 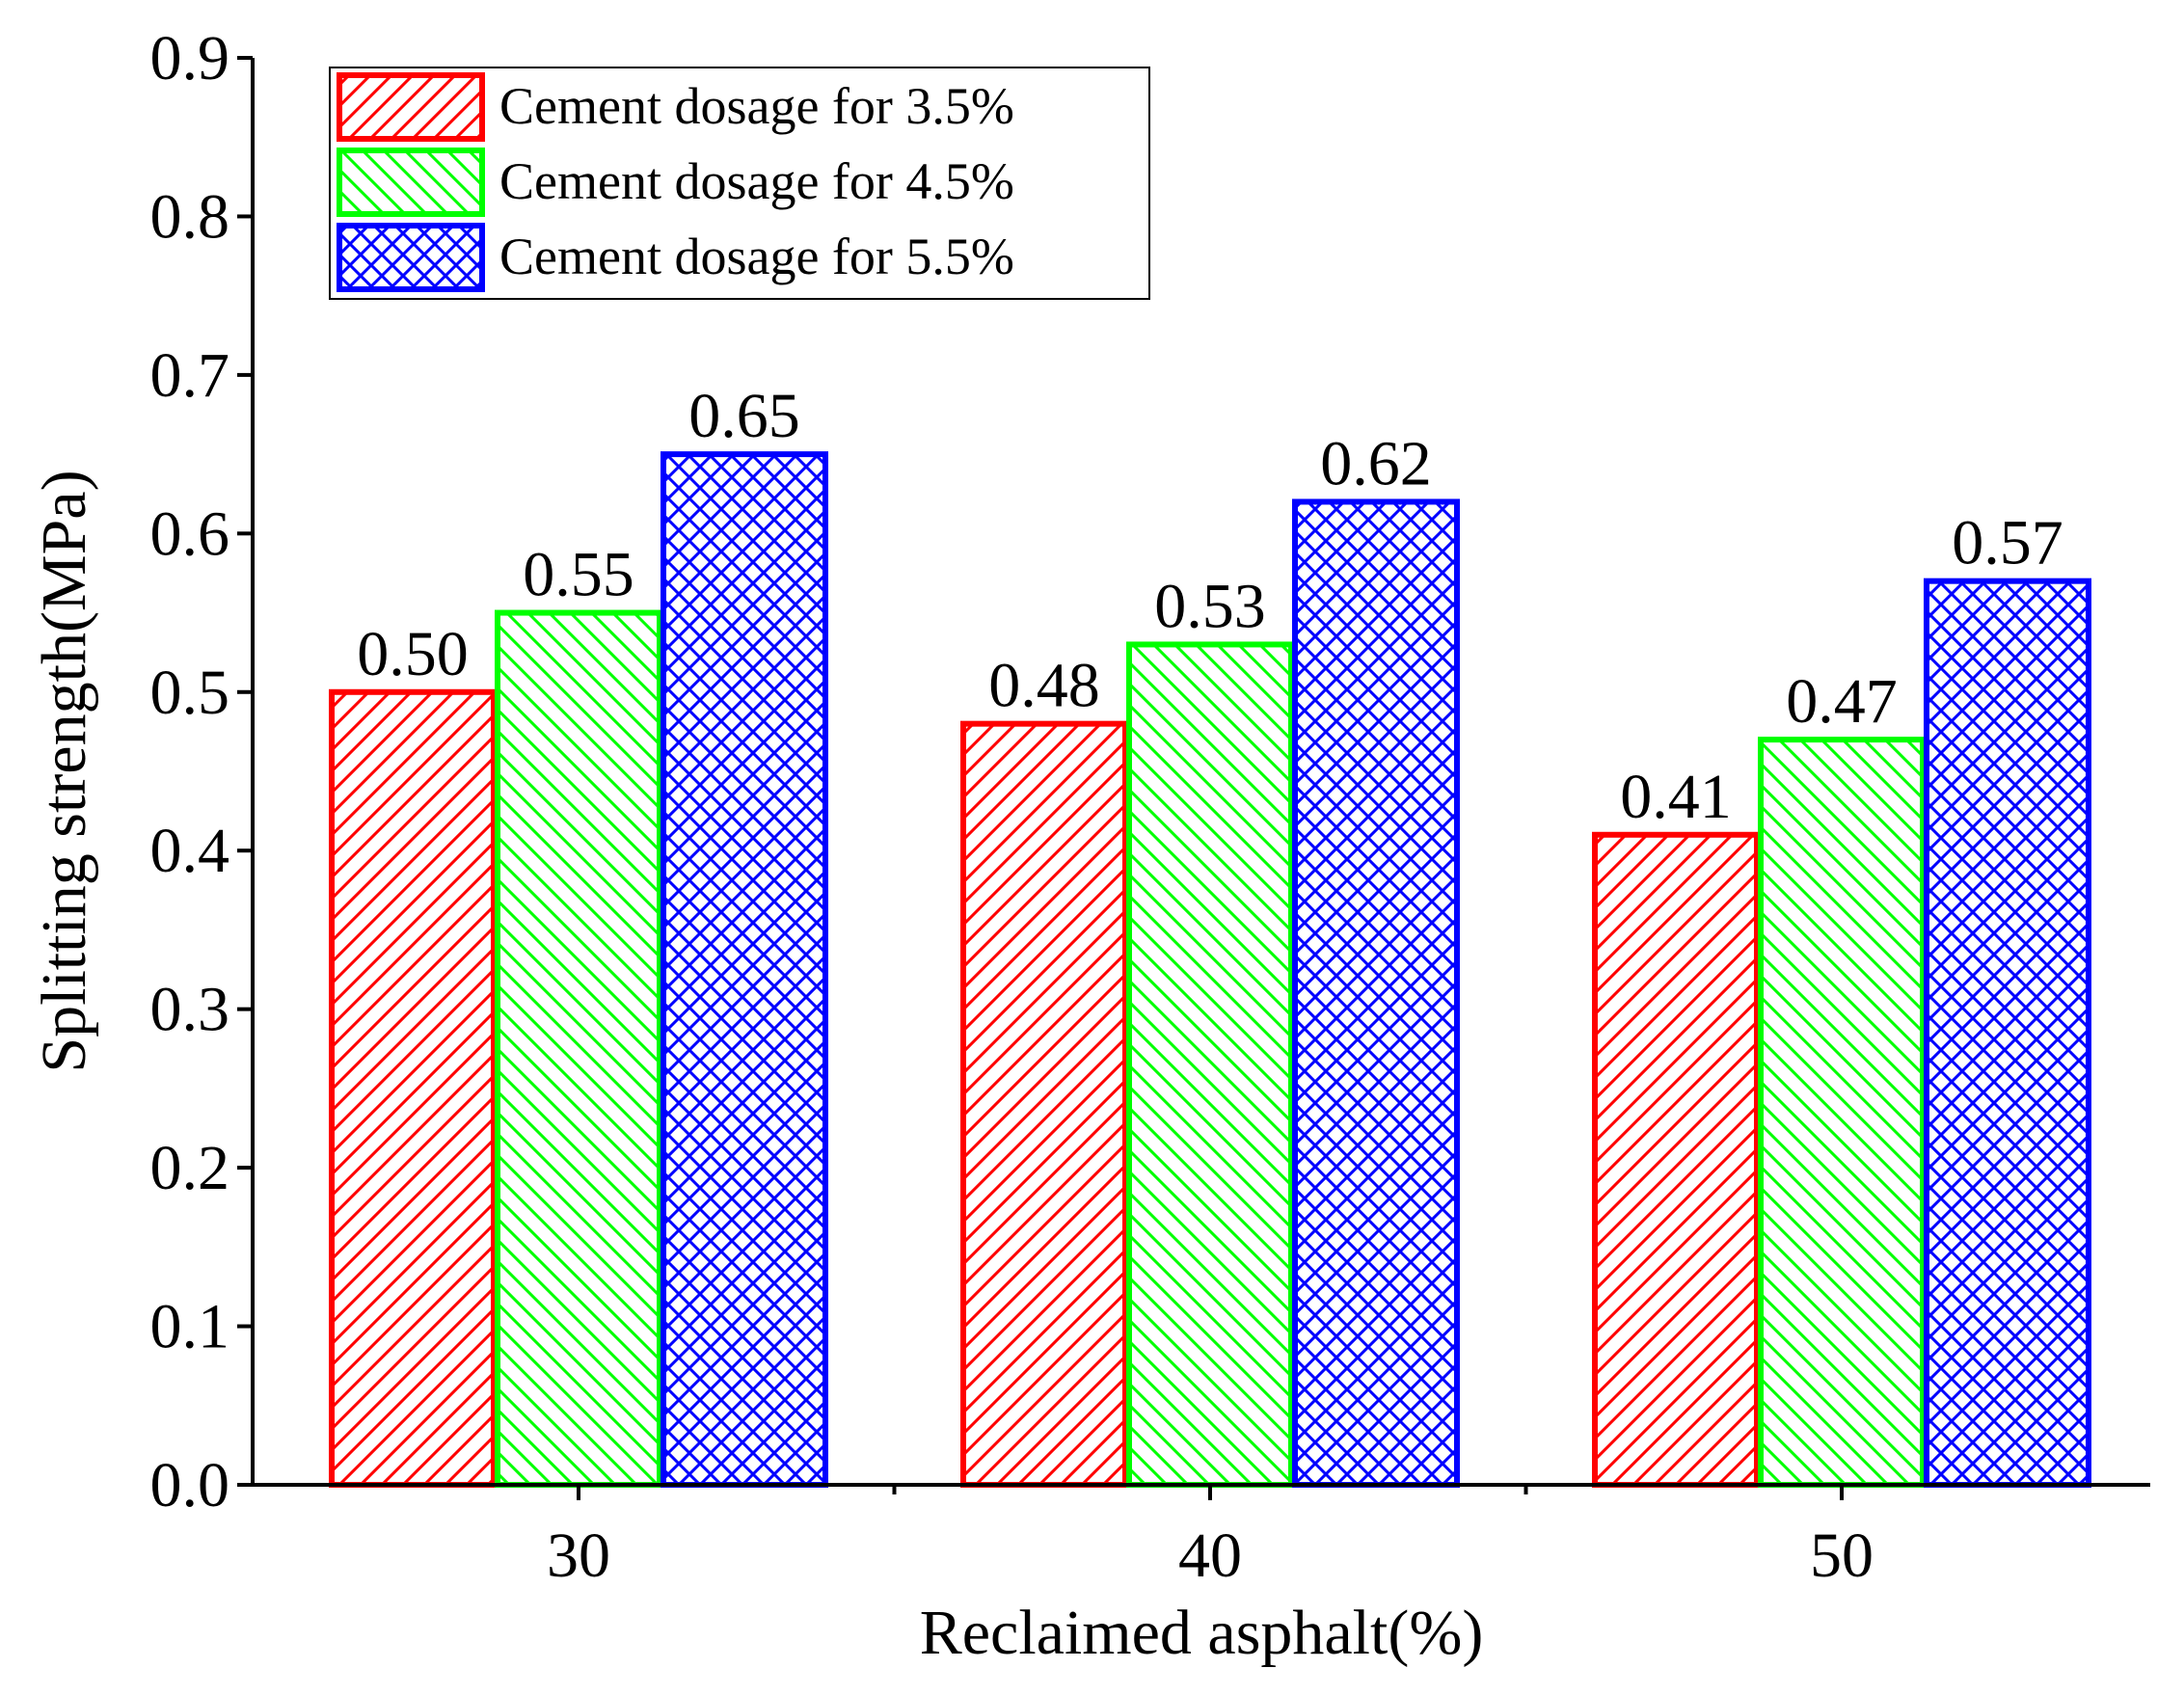 What do you see at coordinates (1842, 701) in the screenshot?
I see `bar-value-label: 0.47` at bounding box center [1842, 701].